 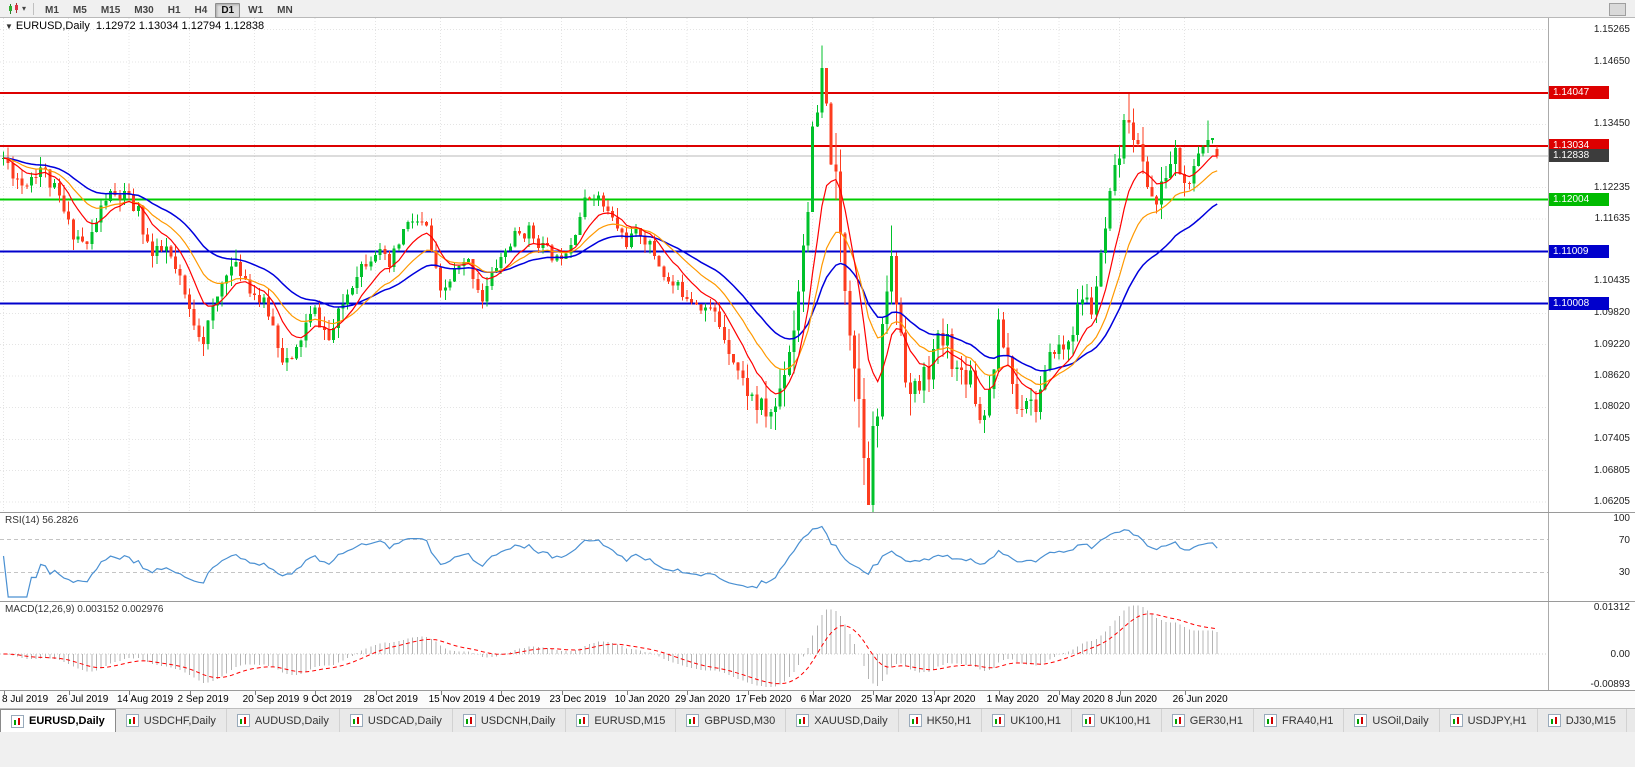 I want to click on price-badge-1.13034: 1.13034, so click(x=1579, y=145).